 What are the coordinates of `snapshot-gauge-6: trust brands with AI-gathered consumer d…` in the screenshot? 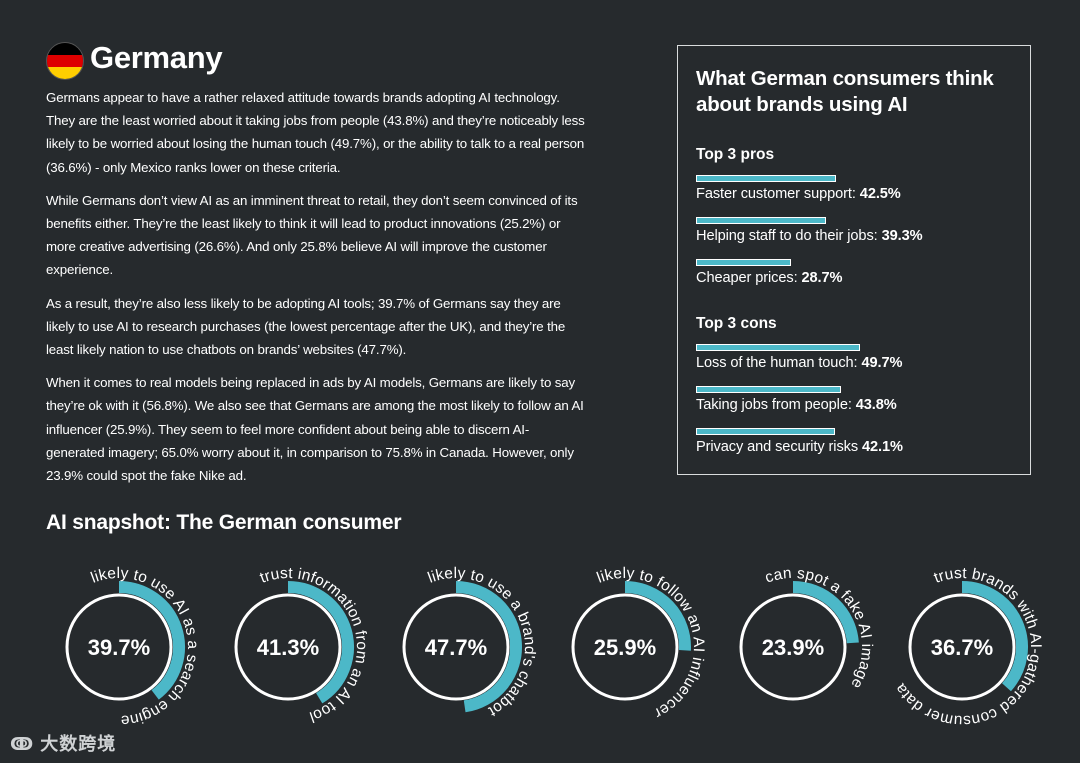 It's located at (962, 645).